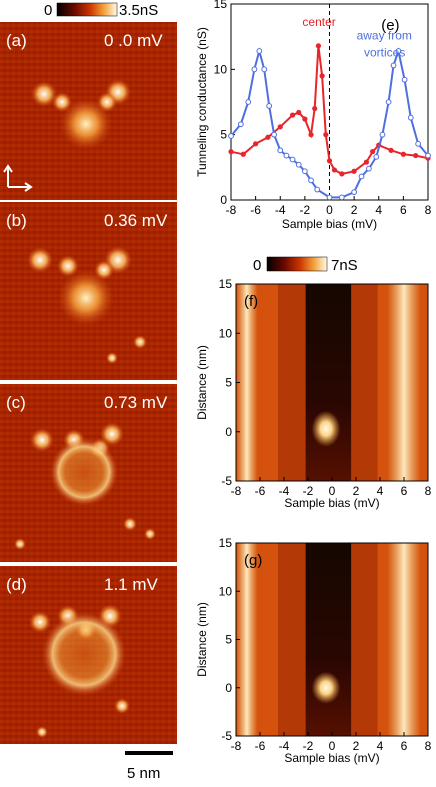  What do you see at coordinates (308, 746) in the screenshot?
I see `x-tick-label: -2` at bounding box center [308, 746].